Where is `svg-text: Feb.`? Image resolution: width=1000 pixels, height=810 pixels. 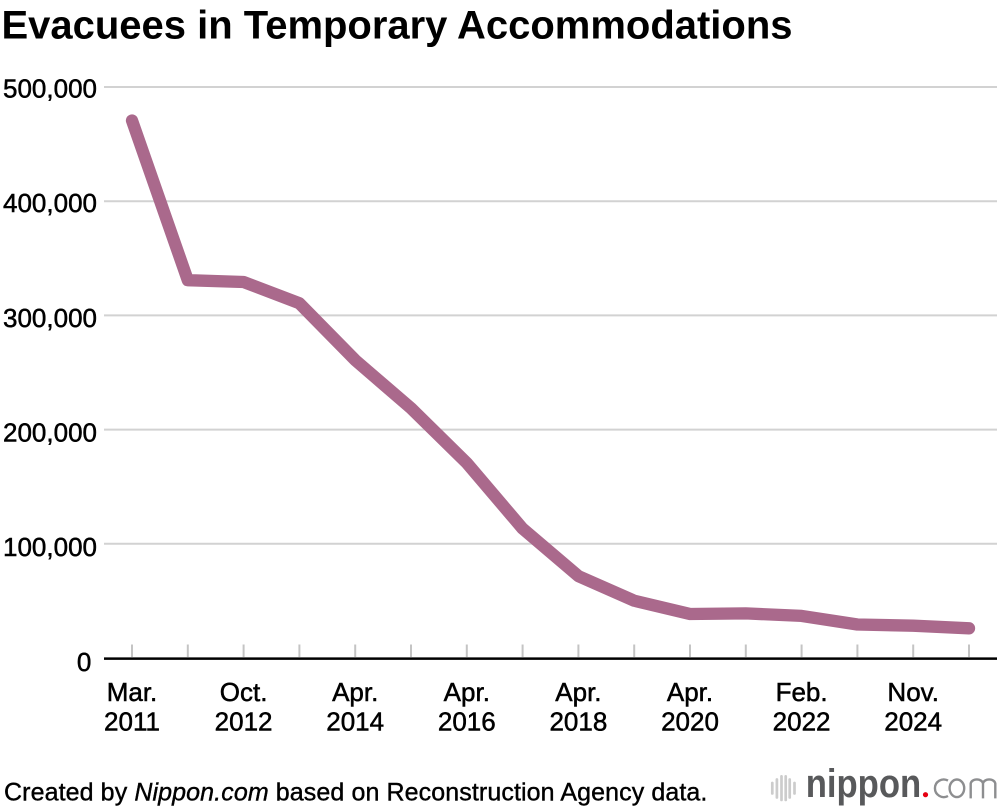
svg-text: Feb. is located at coordinates (802, 692).